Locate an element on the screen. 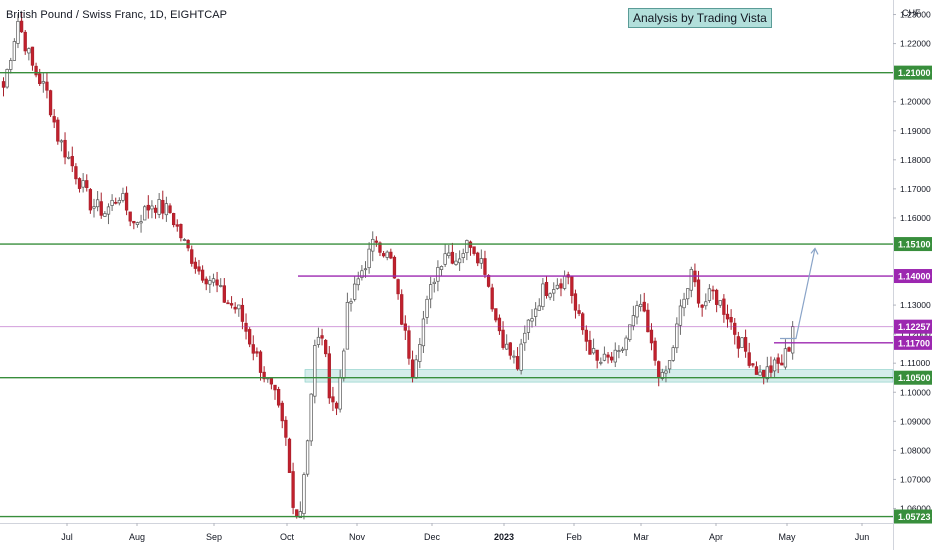 Image resolution: width=932 pixels, height=555 pixels. y-tick-label: 1.06000 is located at coordinates (915, 508).